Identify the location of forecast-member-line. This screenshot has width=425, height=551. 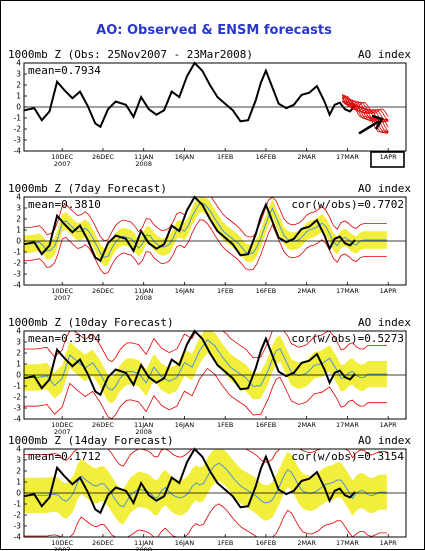
(365, 113).